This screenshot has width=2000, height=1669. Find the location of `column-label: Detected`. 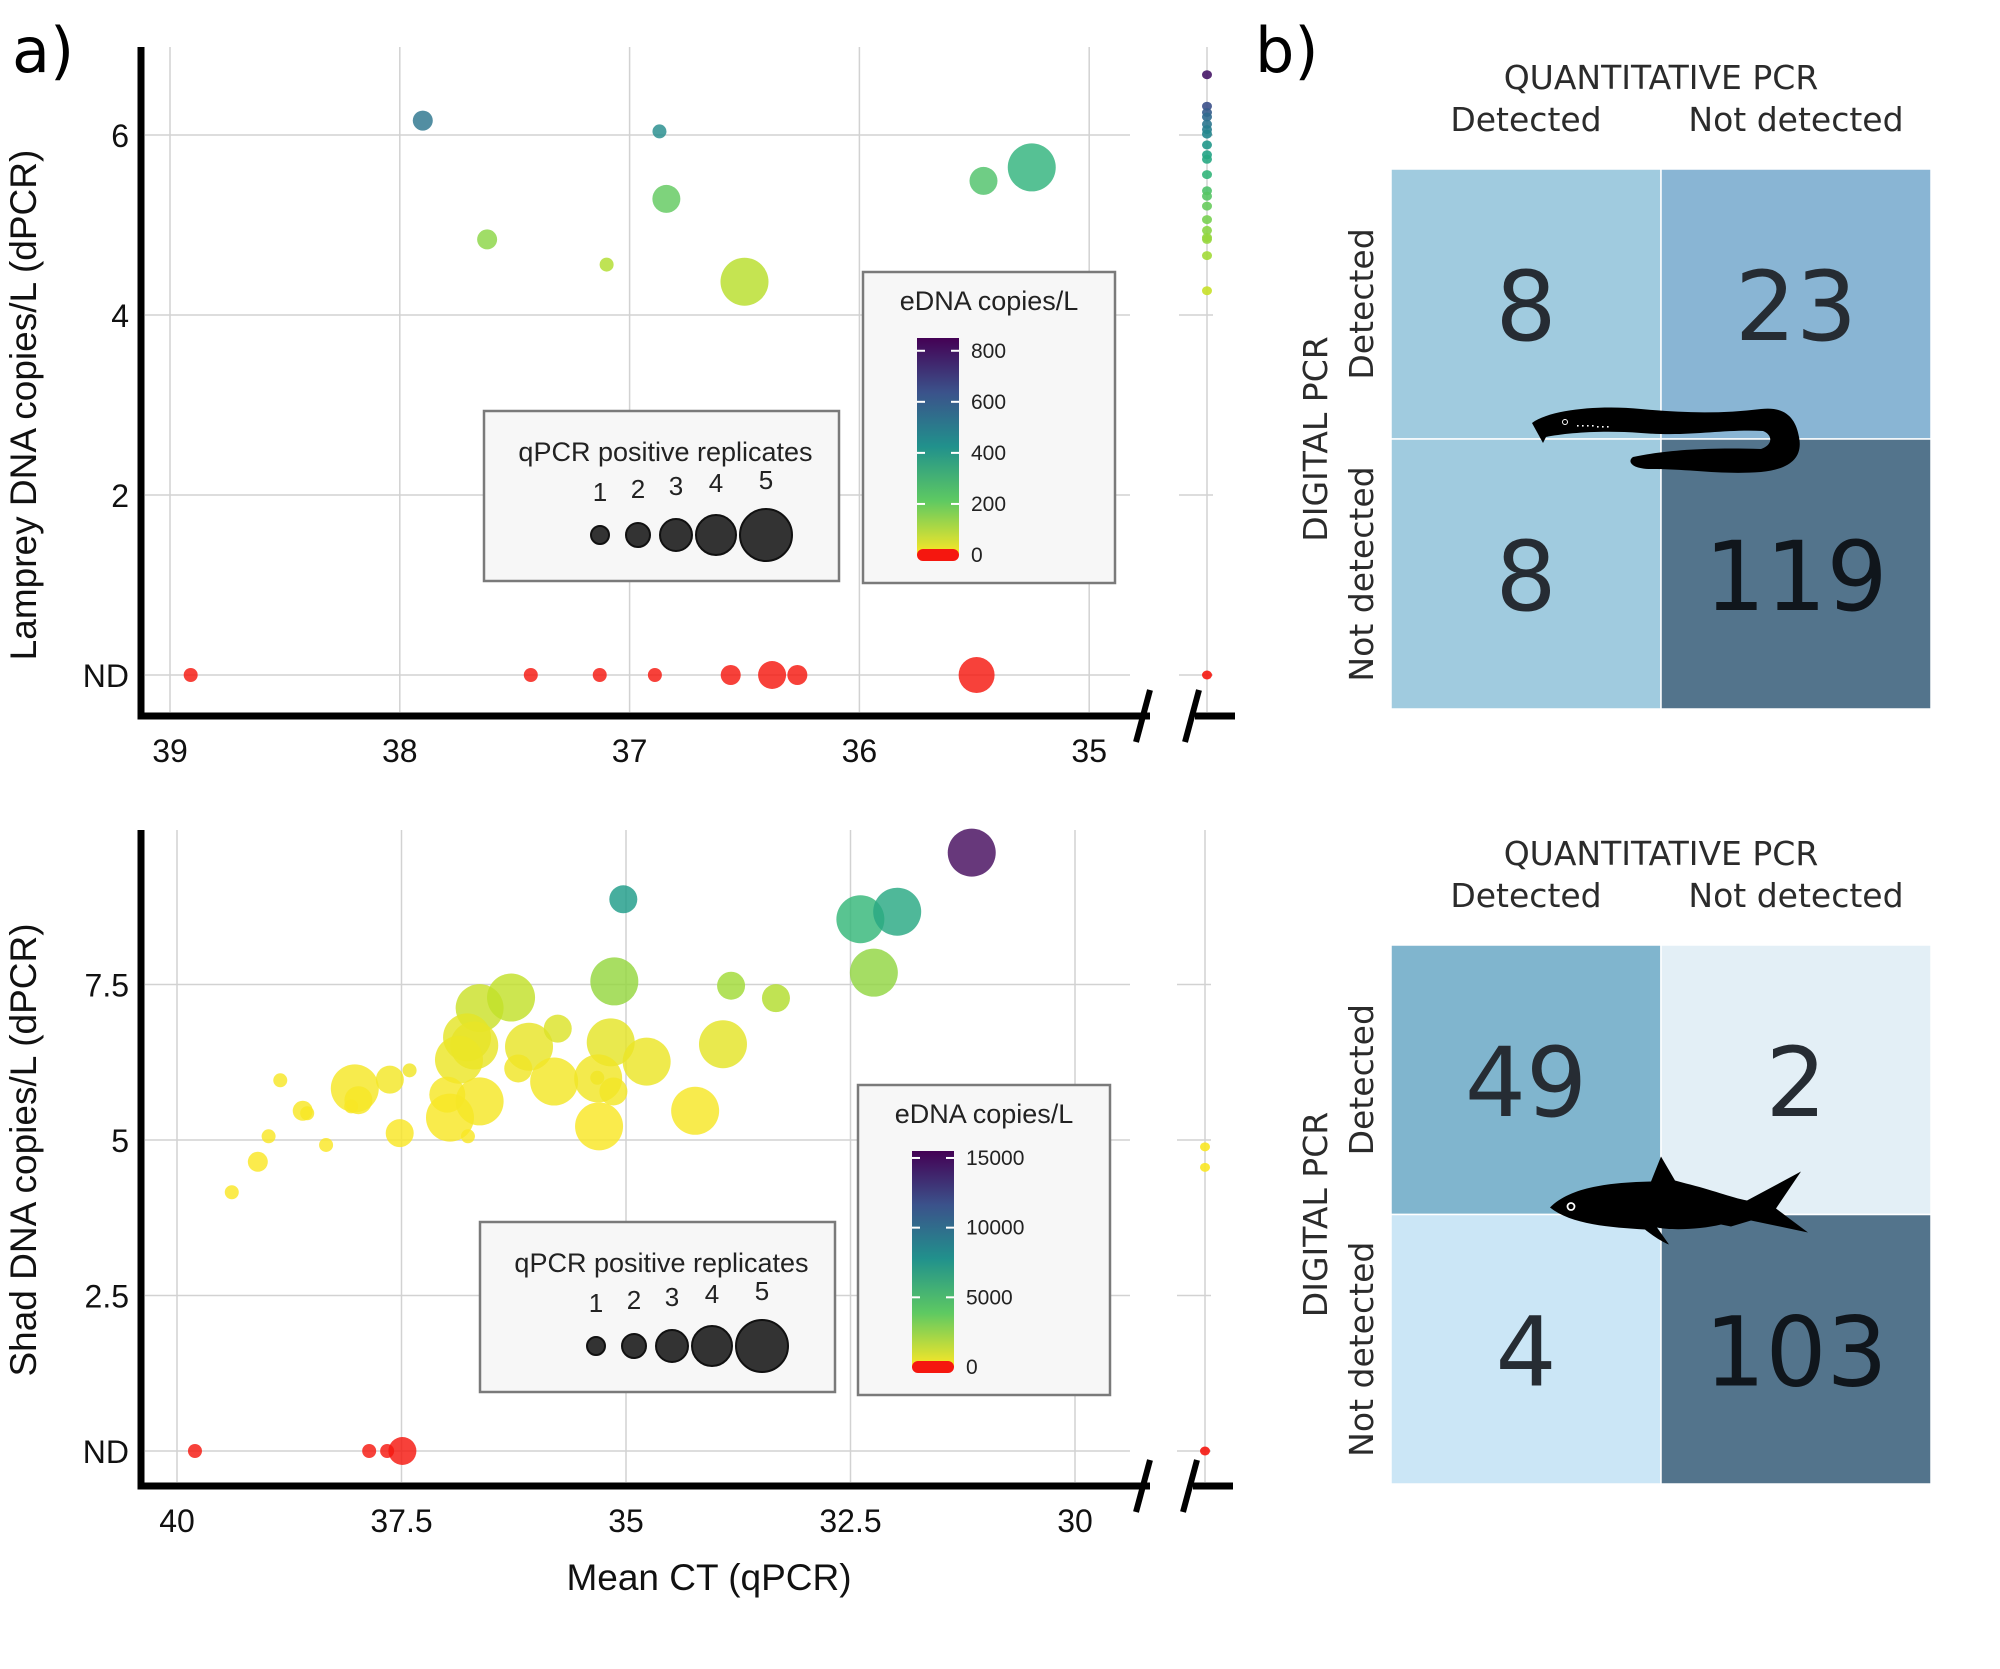

column-label: Detected is located at coordinates (1525, 119).